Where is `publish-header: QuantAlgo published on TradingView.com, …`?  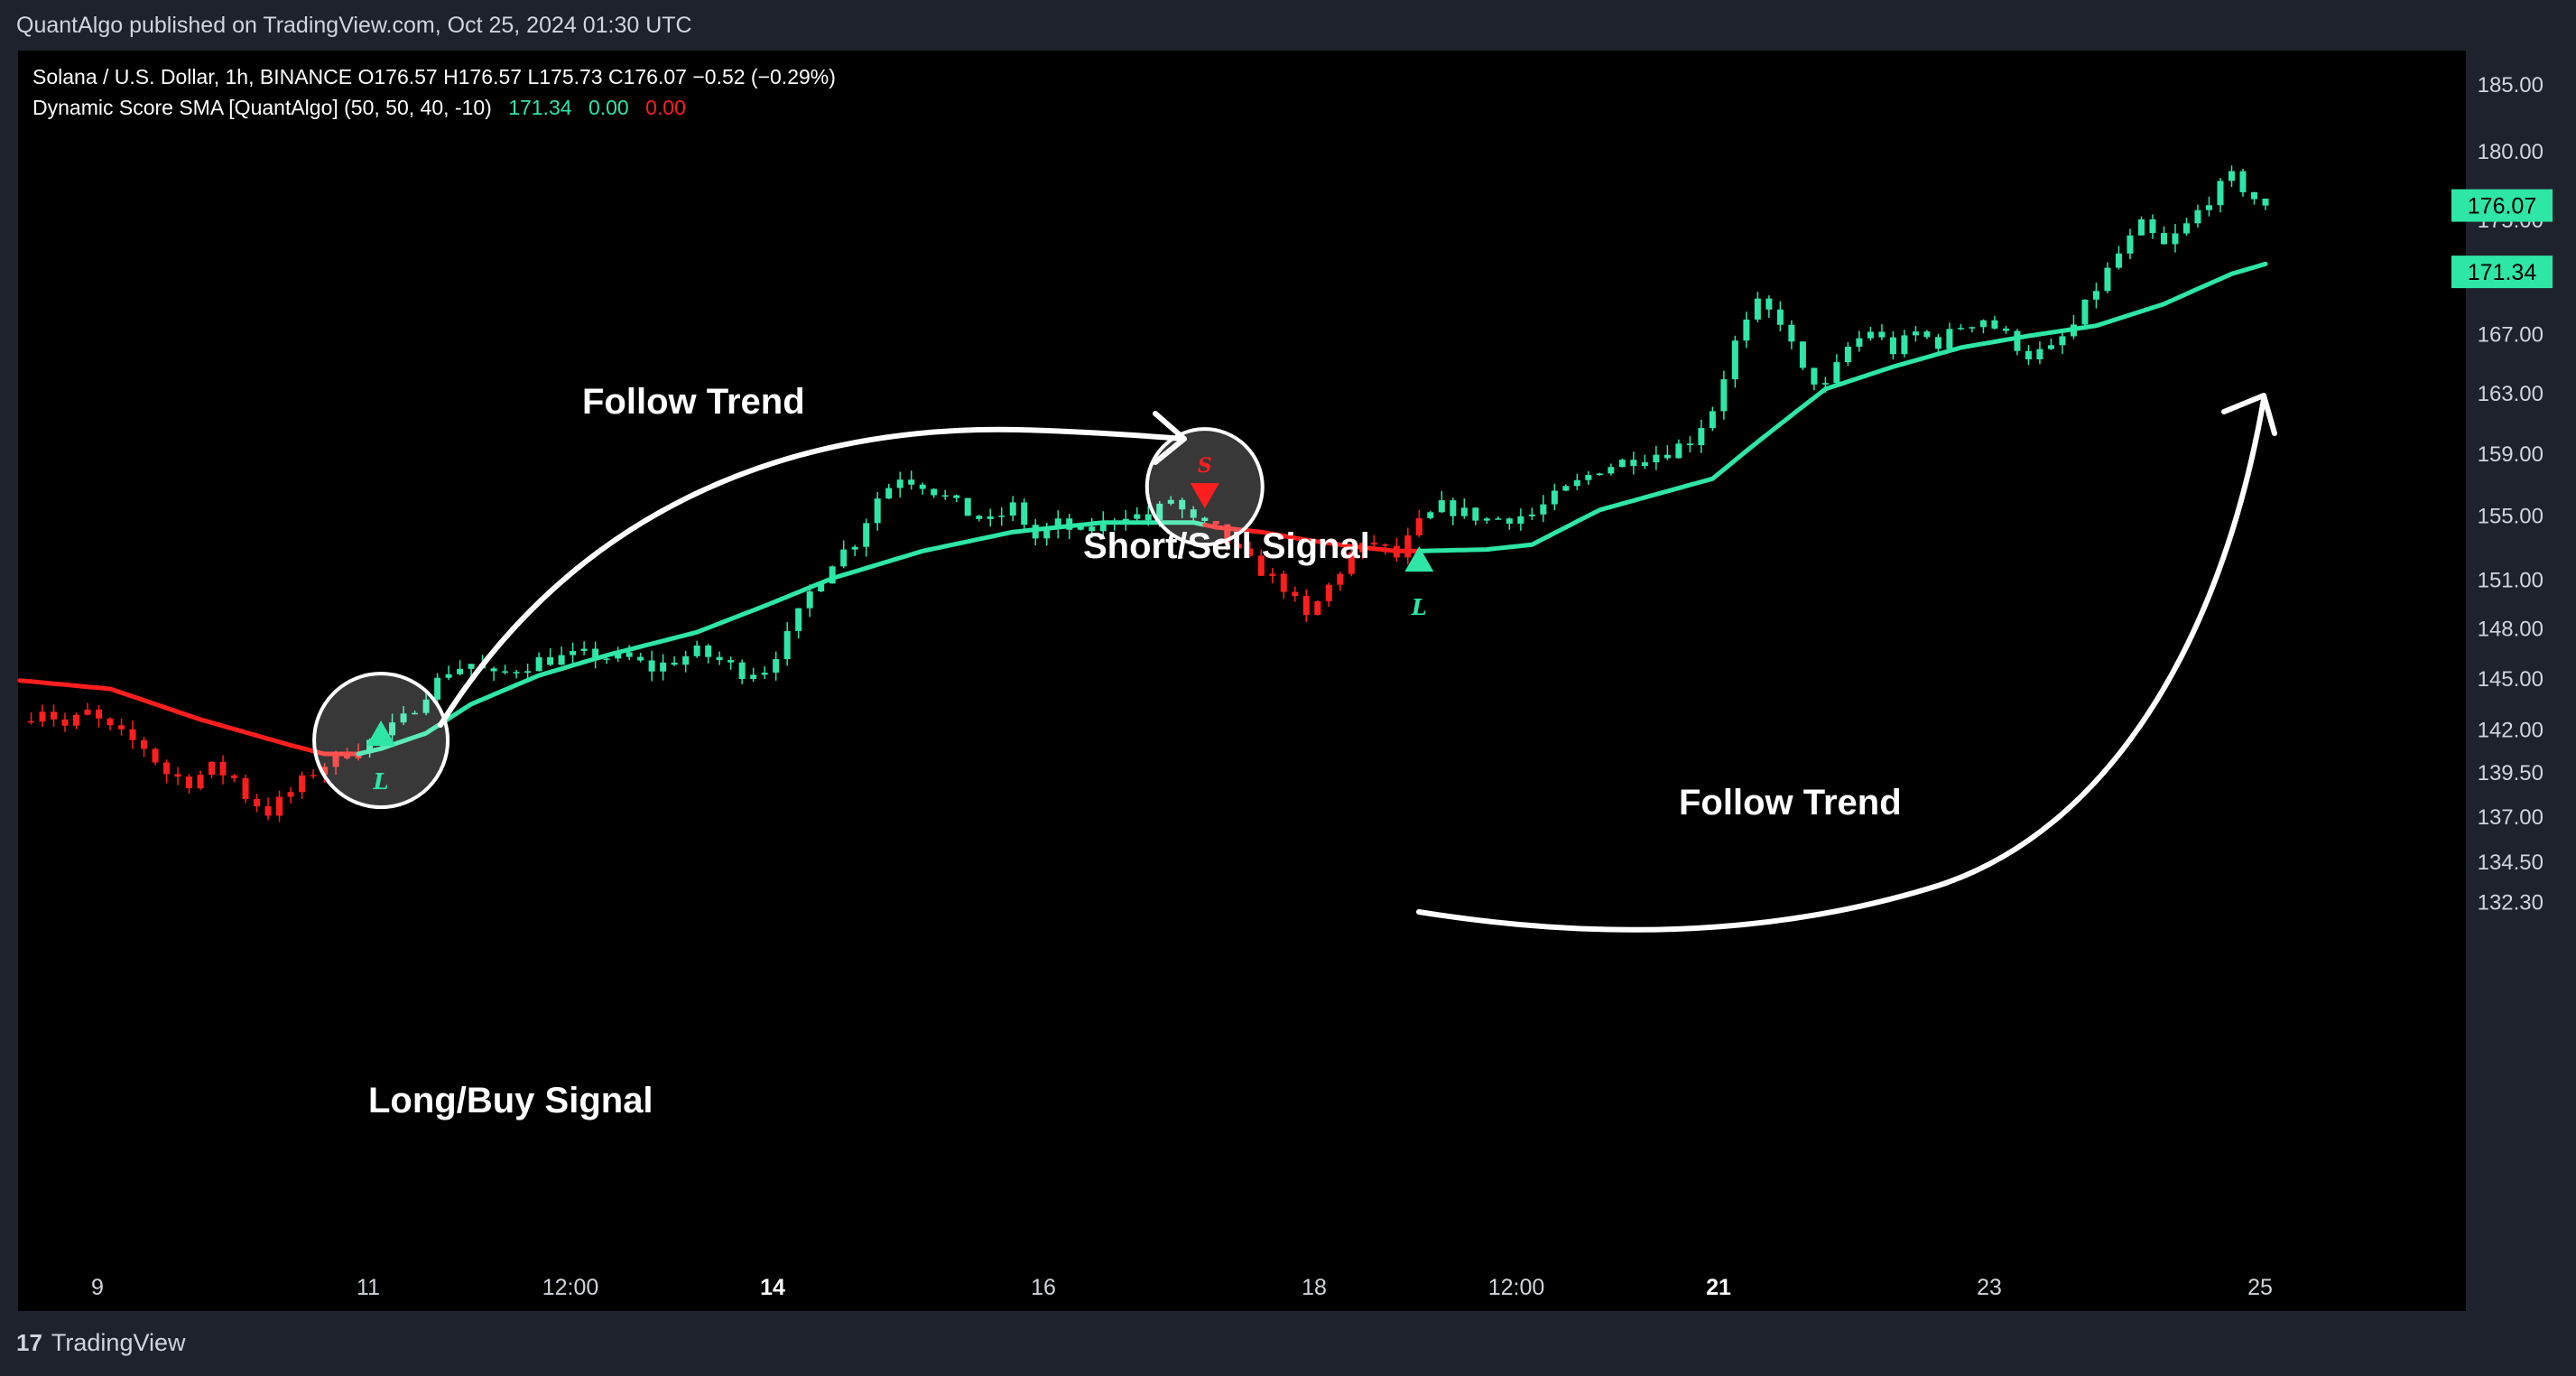 publish-header: QuantAlgo published on TradingView.com, … is located at coordinates (1288, 28).